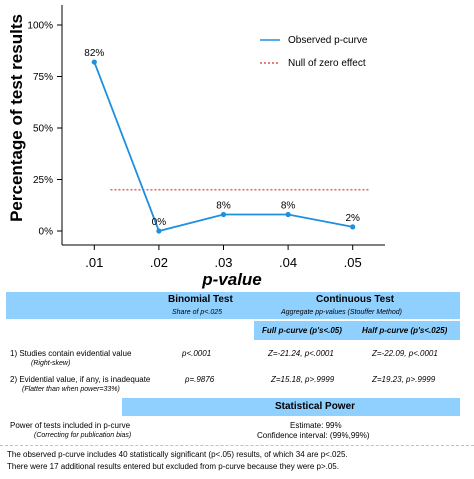  I want to click on x-tick-label: .05, so click(353, 262).